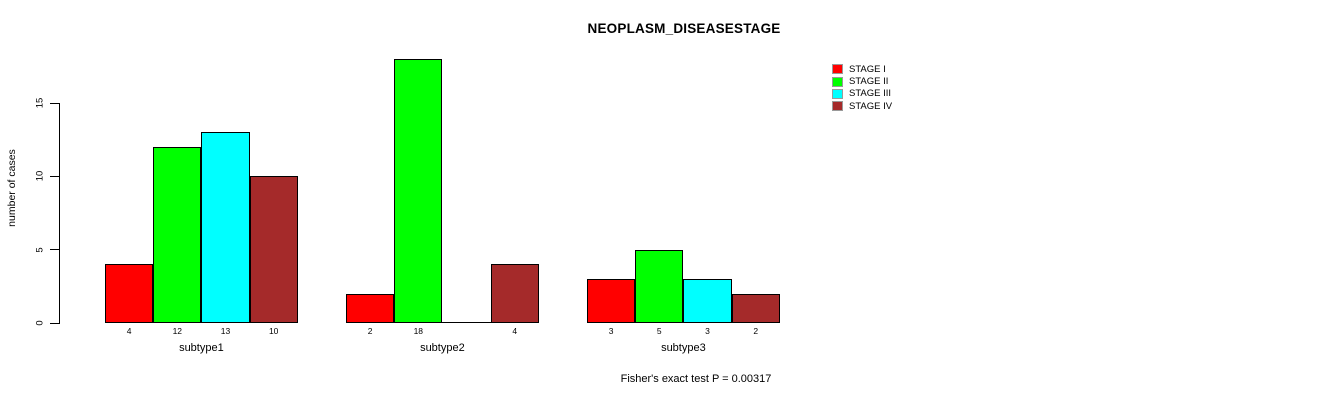 This screenshot has width=1340, height=400. I want to click on legend-item: STAGE I, so click(862, 69).